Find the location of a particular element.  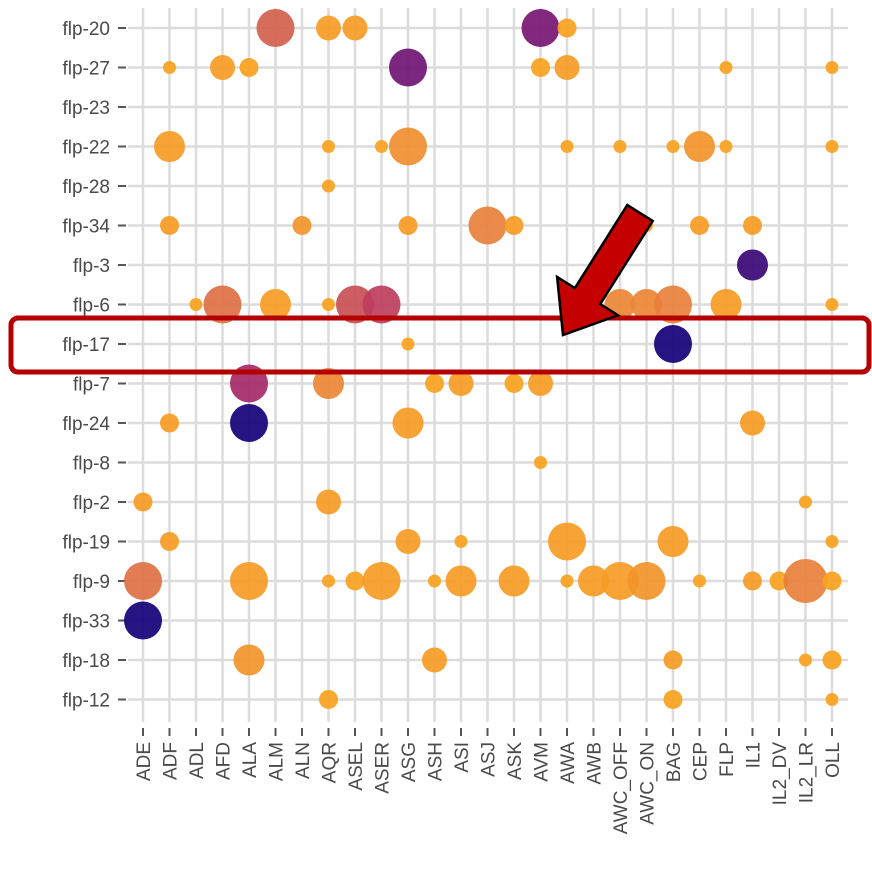

point-flp-34-il1 is located at coordinates (752, 225).